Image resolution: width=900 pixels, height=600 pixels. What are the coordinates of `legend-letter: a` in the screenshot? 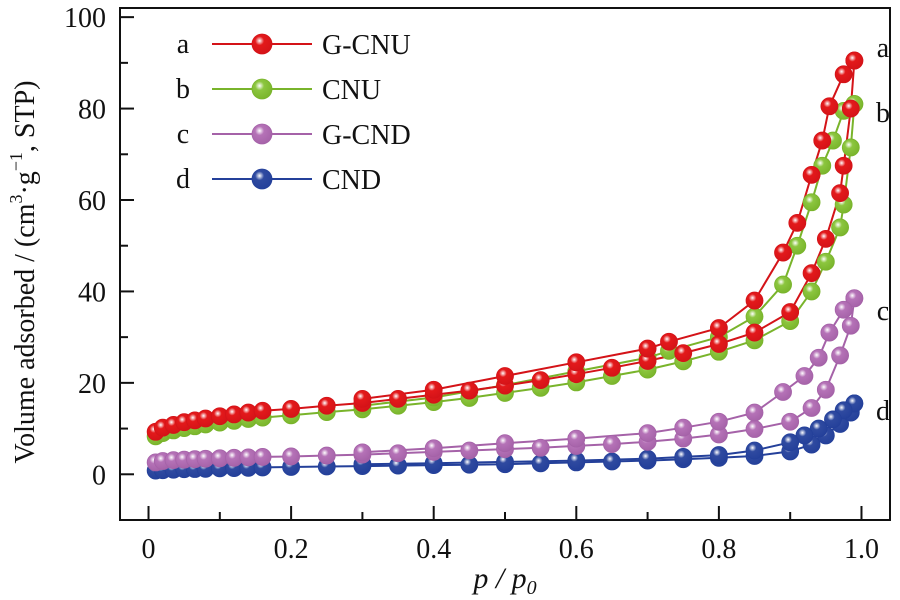 It's located at (183, 44).